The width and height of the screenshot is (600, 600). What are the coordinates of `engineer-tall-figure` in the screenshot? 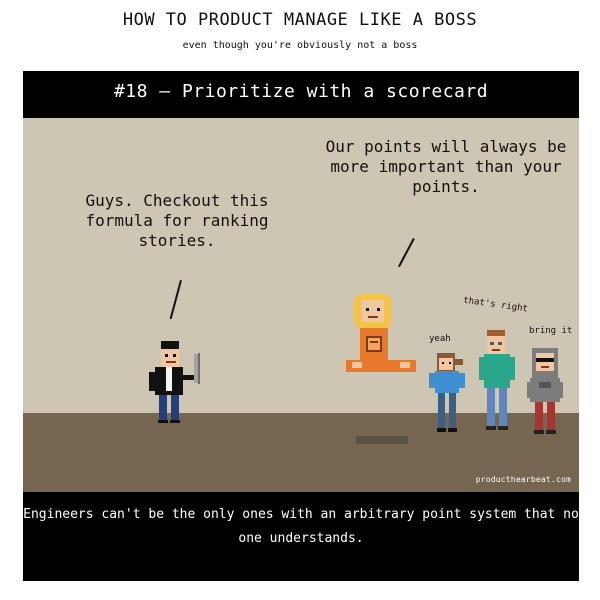 It's located at (497, 381).